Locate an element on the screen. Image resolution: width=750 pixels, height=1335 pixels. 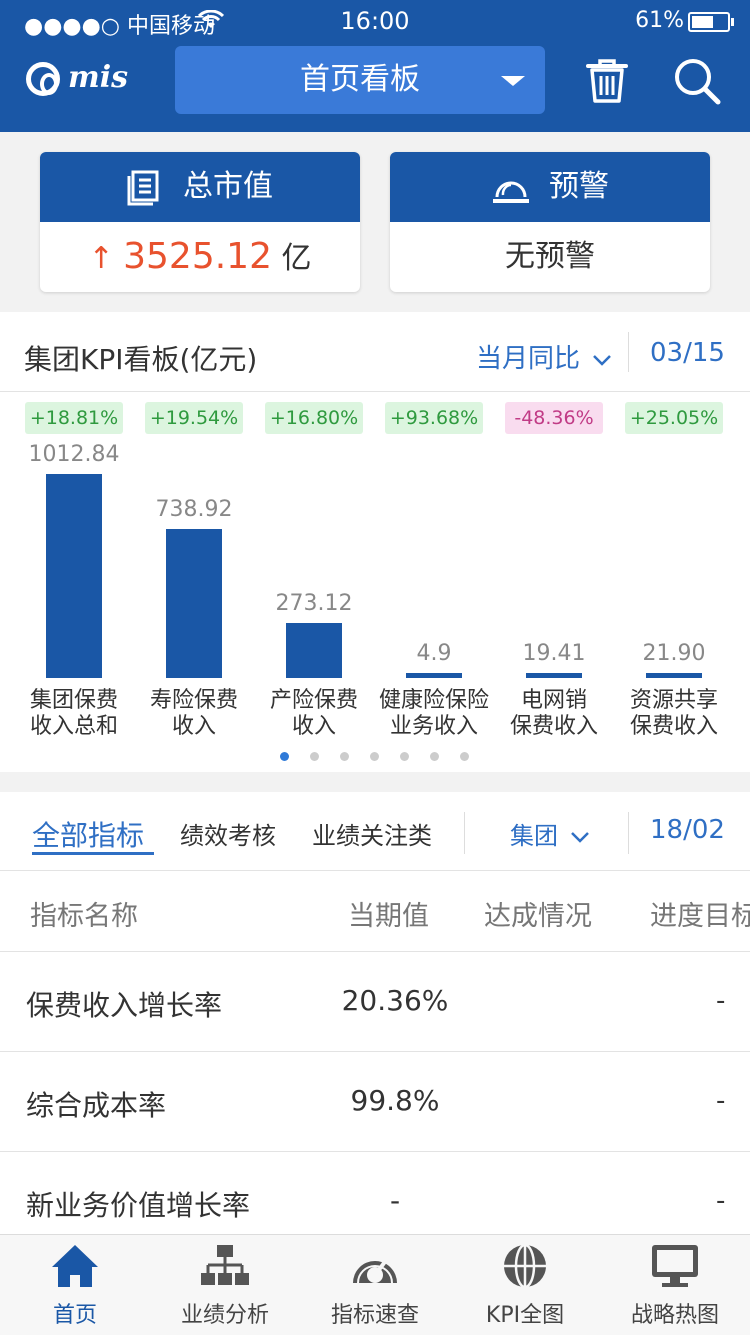
category-label: 寿险保费 收入 is located at coordinates (193, 713).